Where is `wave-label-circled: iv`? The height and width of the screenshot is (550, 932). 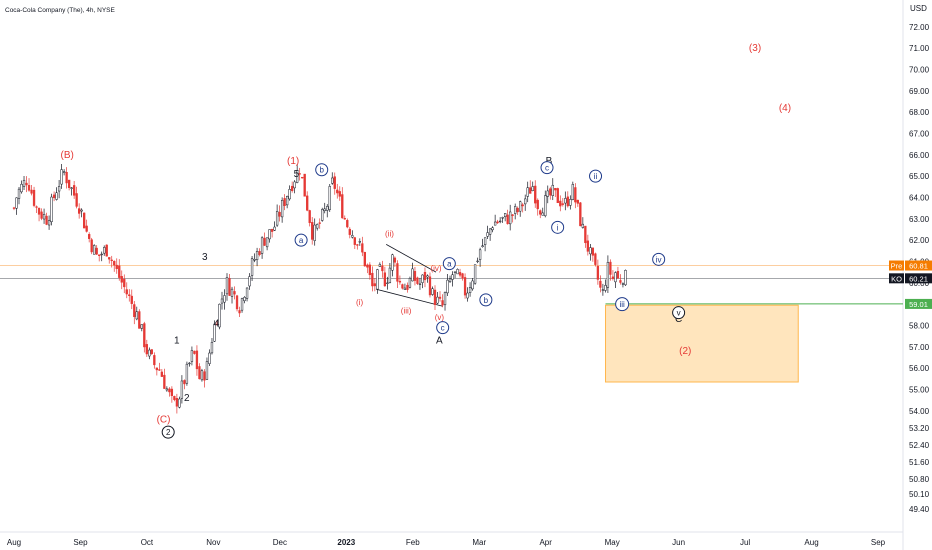
wave-label-circled: iv is located at coordinates (659, 259).